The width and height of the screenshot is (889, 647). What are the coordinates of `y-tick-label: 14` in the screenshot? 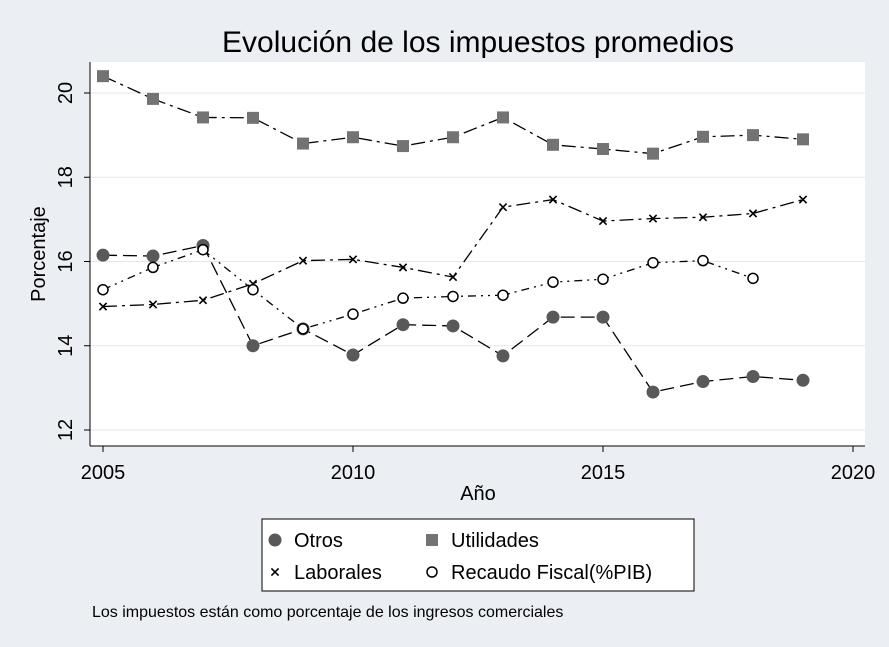 It's located at (66, 346).